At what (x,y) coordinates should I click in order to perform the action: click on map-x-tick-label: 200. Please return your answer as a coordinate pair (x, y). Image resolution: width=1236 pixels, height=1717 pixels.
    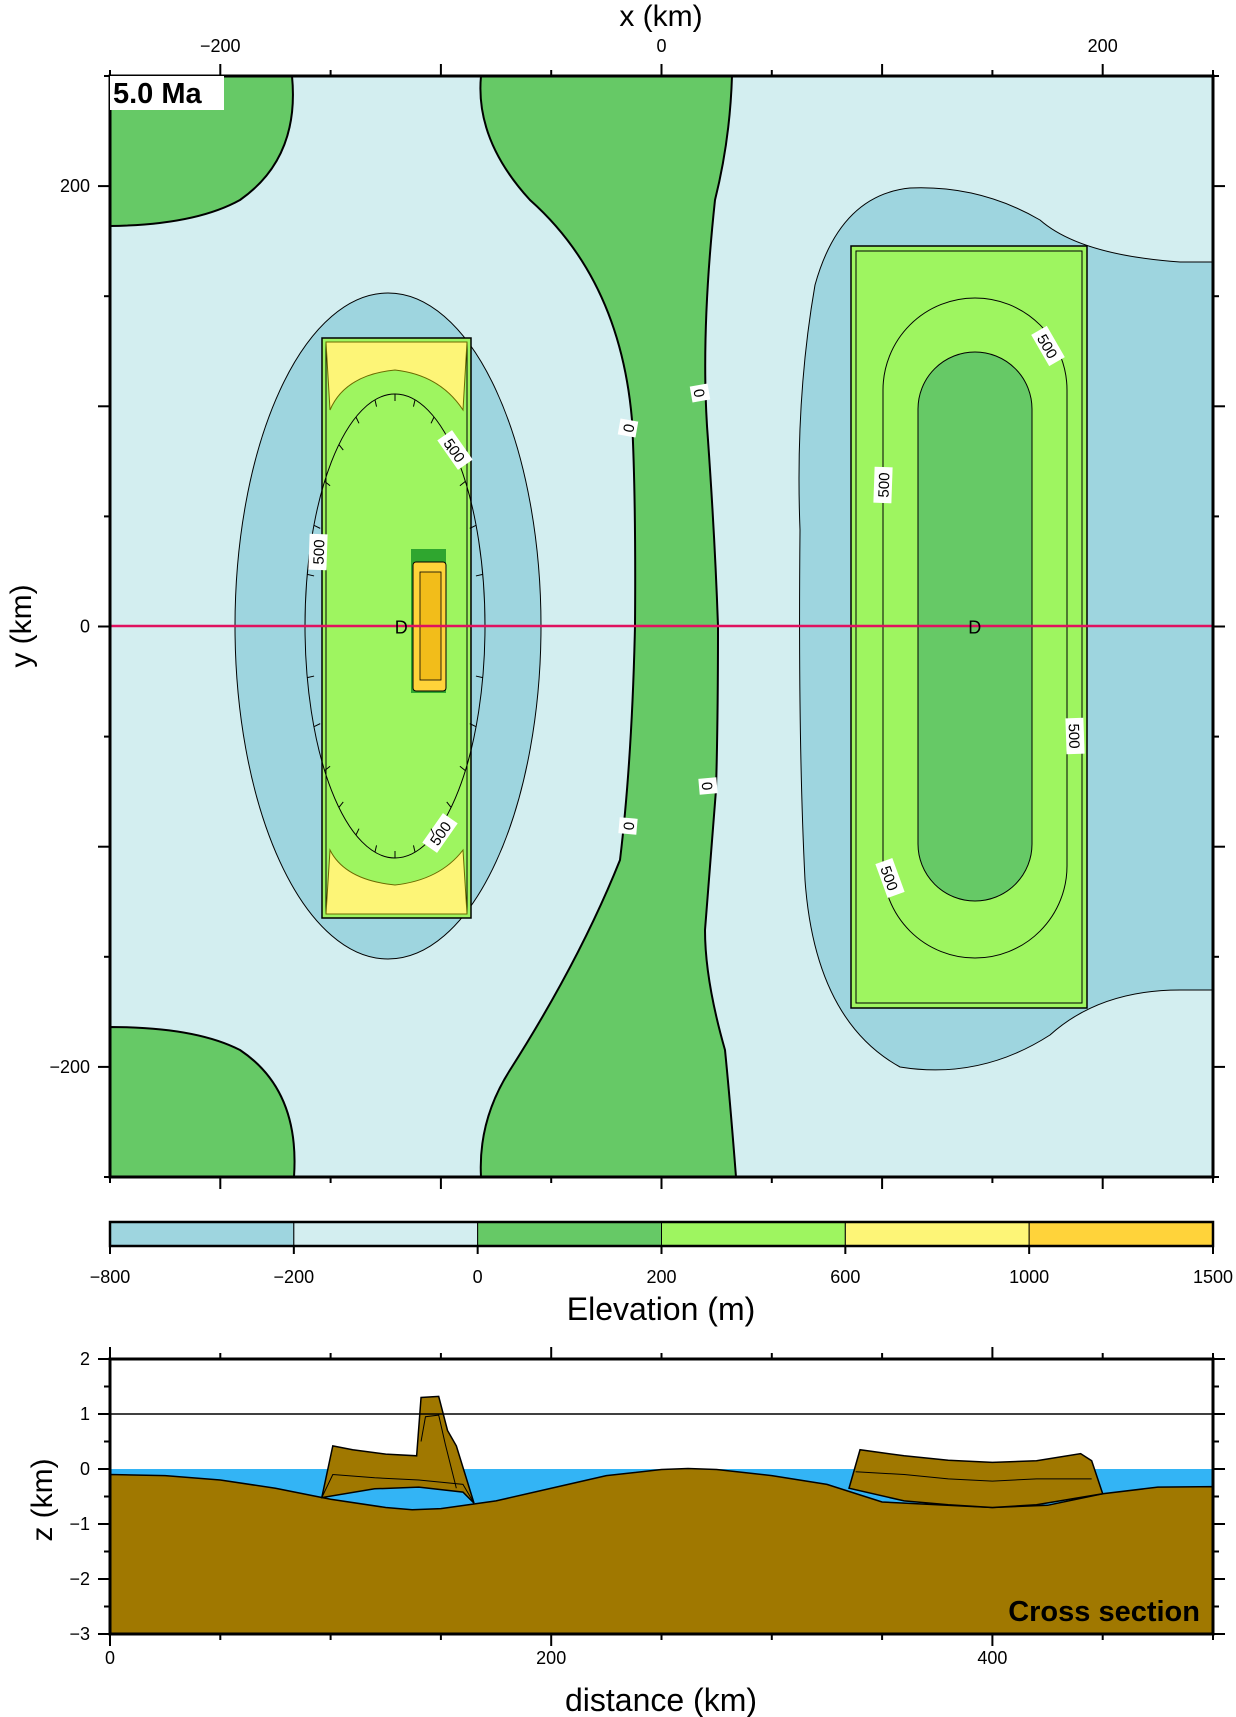
    Looking at the image, I should click on (1103, 46).